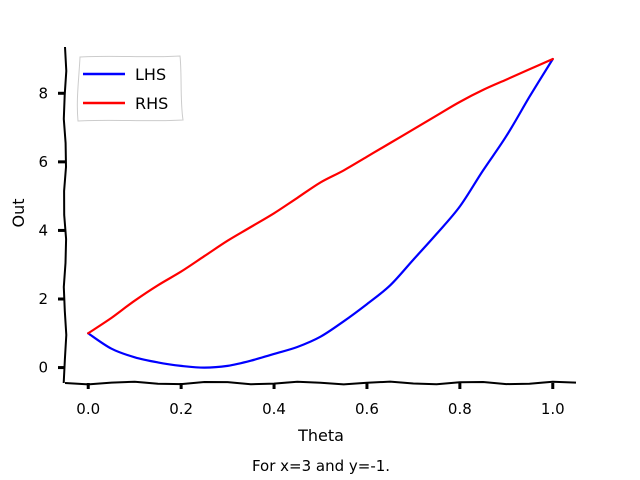  Describe the element at coordinates (321, 466) in the screenshot. I see `chart-caption: For x=3 and y=-1.` at that location.